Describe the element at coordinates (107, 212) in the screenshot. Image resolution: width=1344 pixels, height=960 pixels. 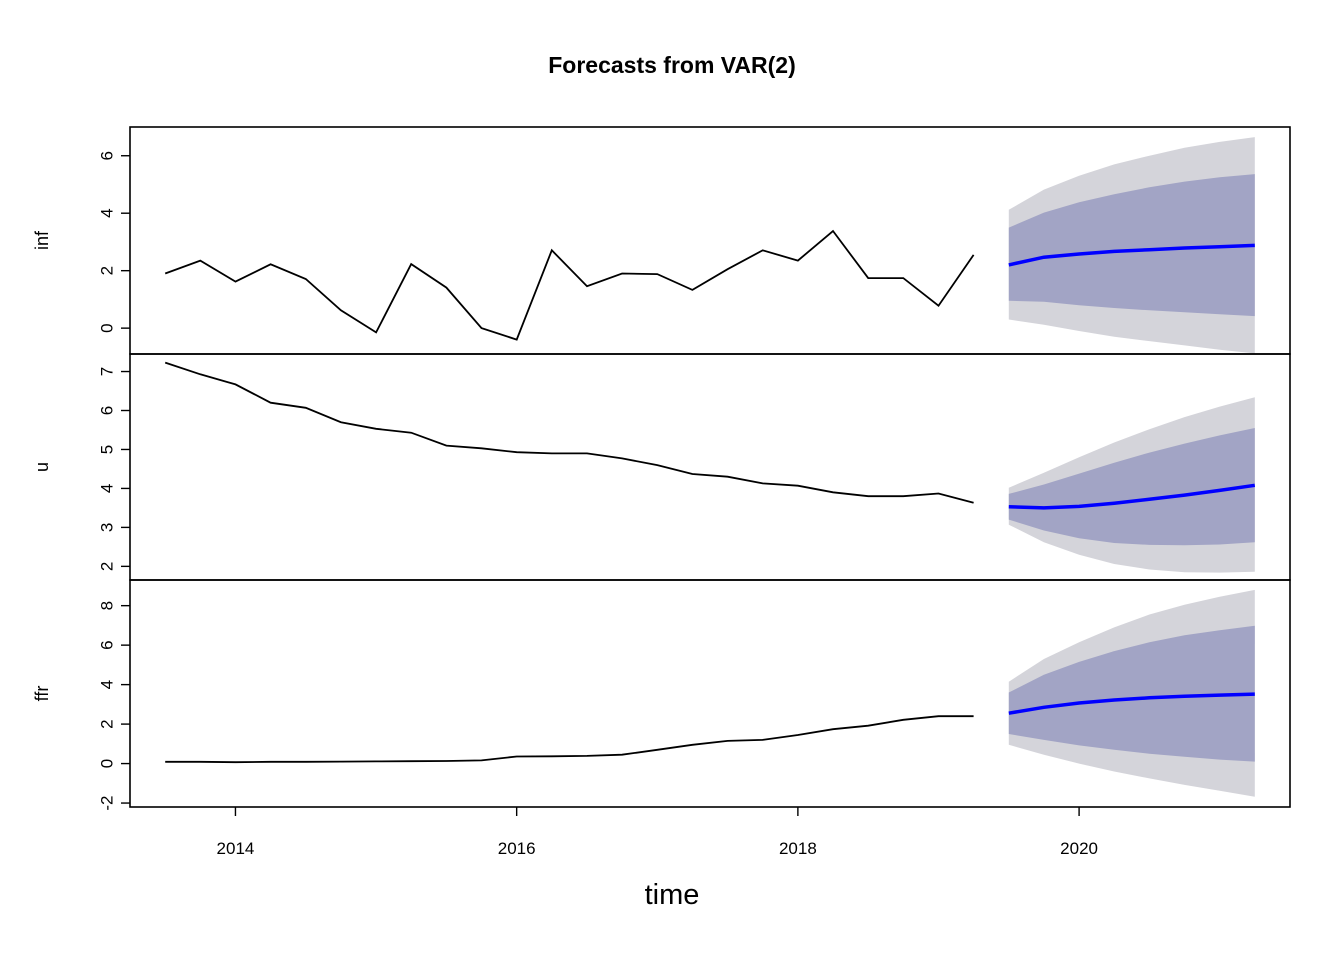
I see `inf-y-tick-label: 4` at that location.